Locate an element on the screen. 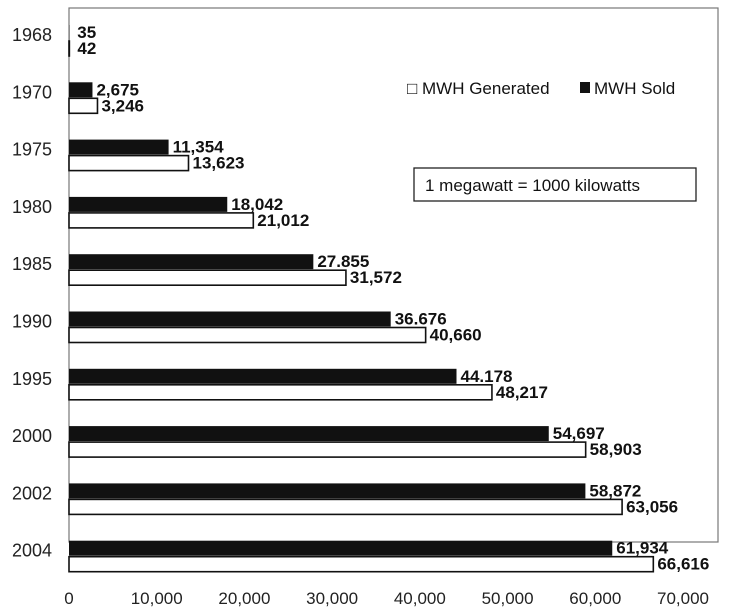  value-label-generated-2004: 66,616 is located at coordinates (683, 564).